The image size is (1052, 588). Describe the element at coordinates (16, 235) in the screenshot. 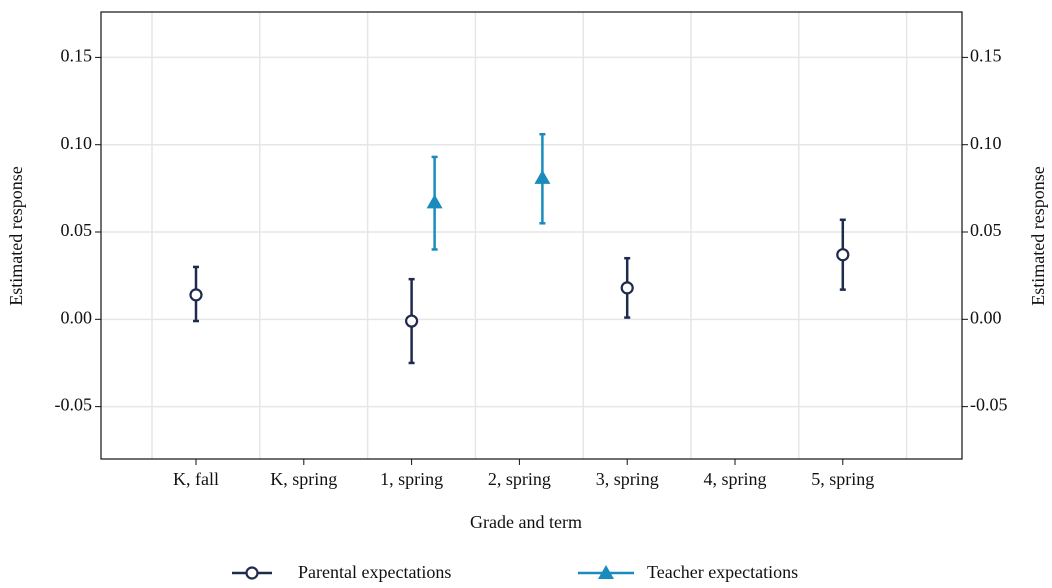

I see `y-axis-title: Estimated response` at that location.